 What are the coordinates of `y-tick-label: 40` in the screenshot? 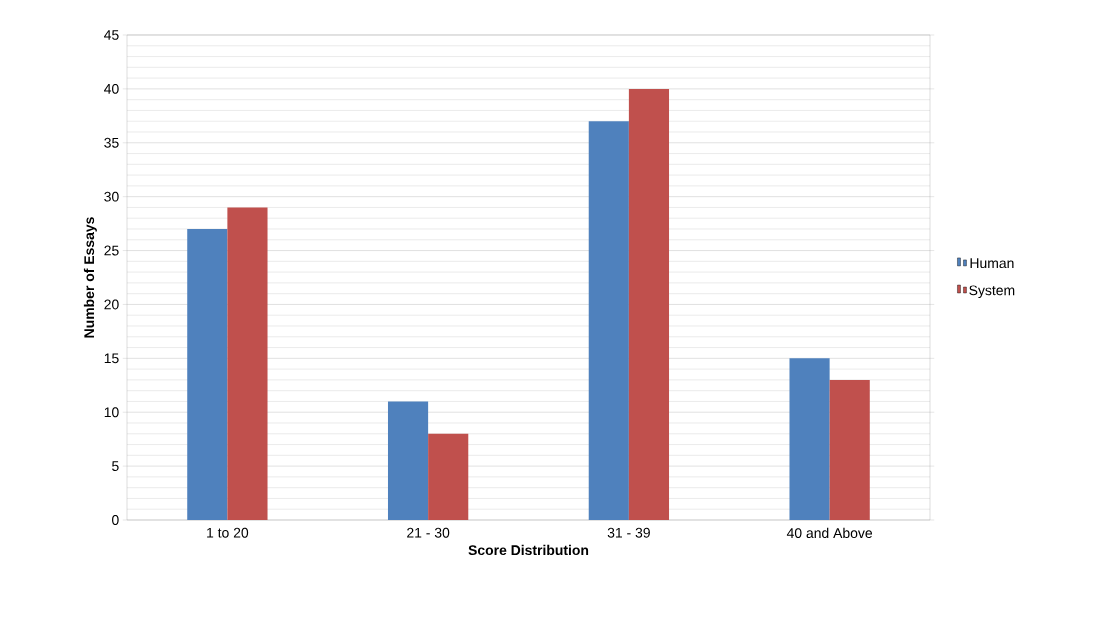 It's located at (111, 88).